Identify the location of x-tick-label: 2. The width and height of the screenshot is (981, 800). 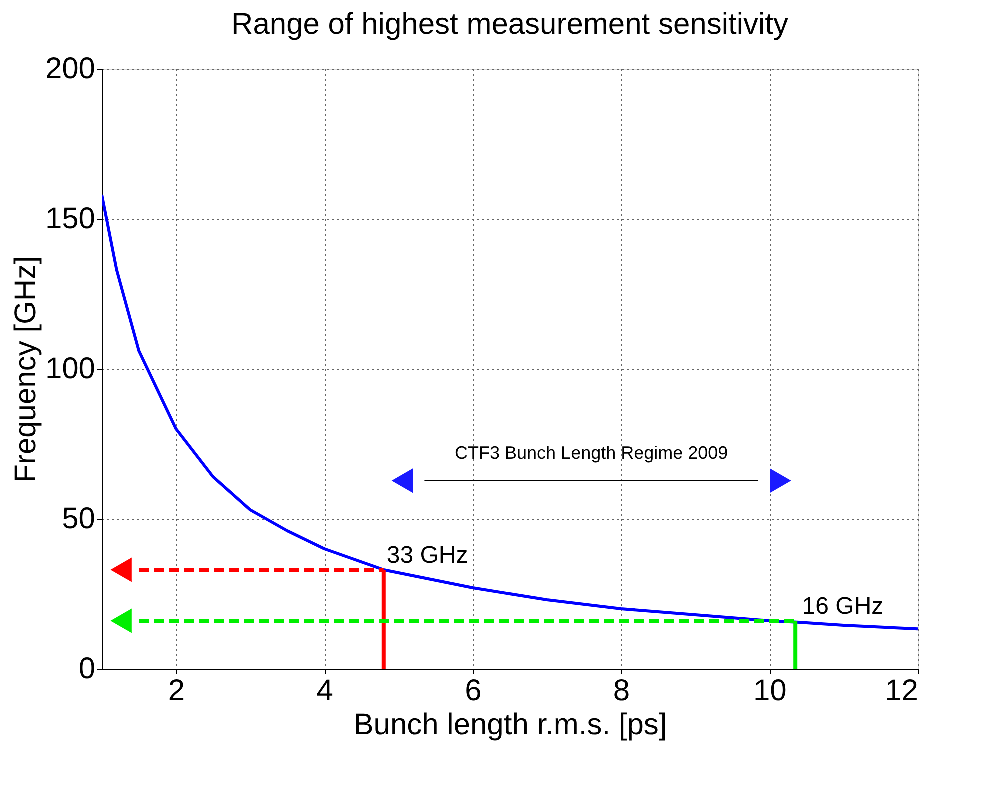
(177, 691).